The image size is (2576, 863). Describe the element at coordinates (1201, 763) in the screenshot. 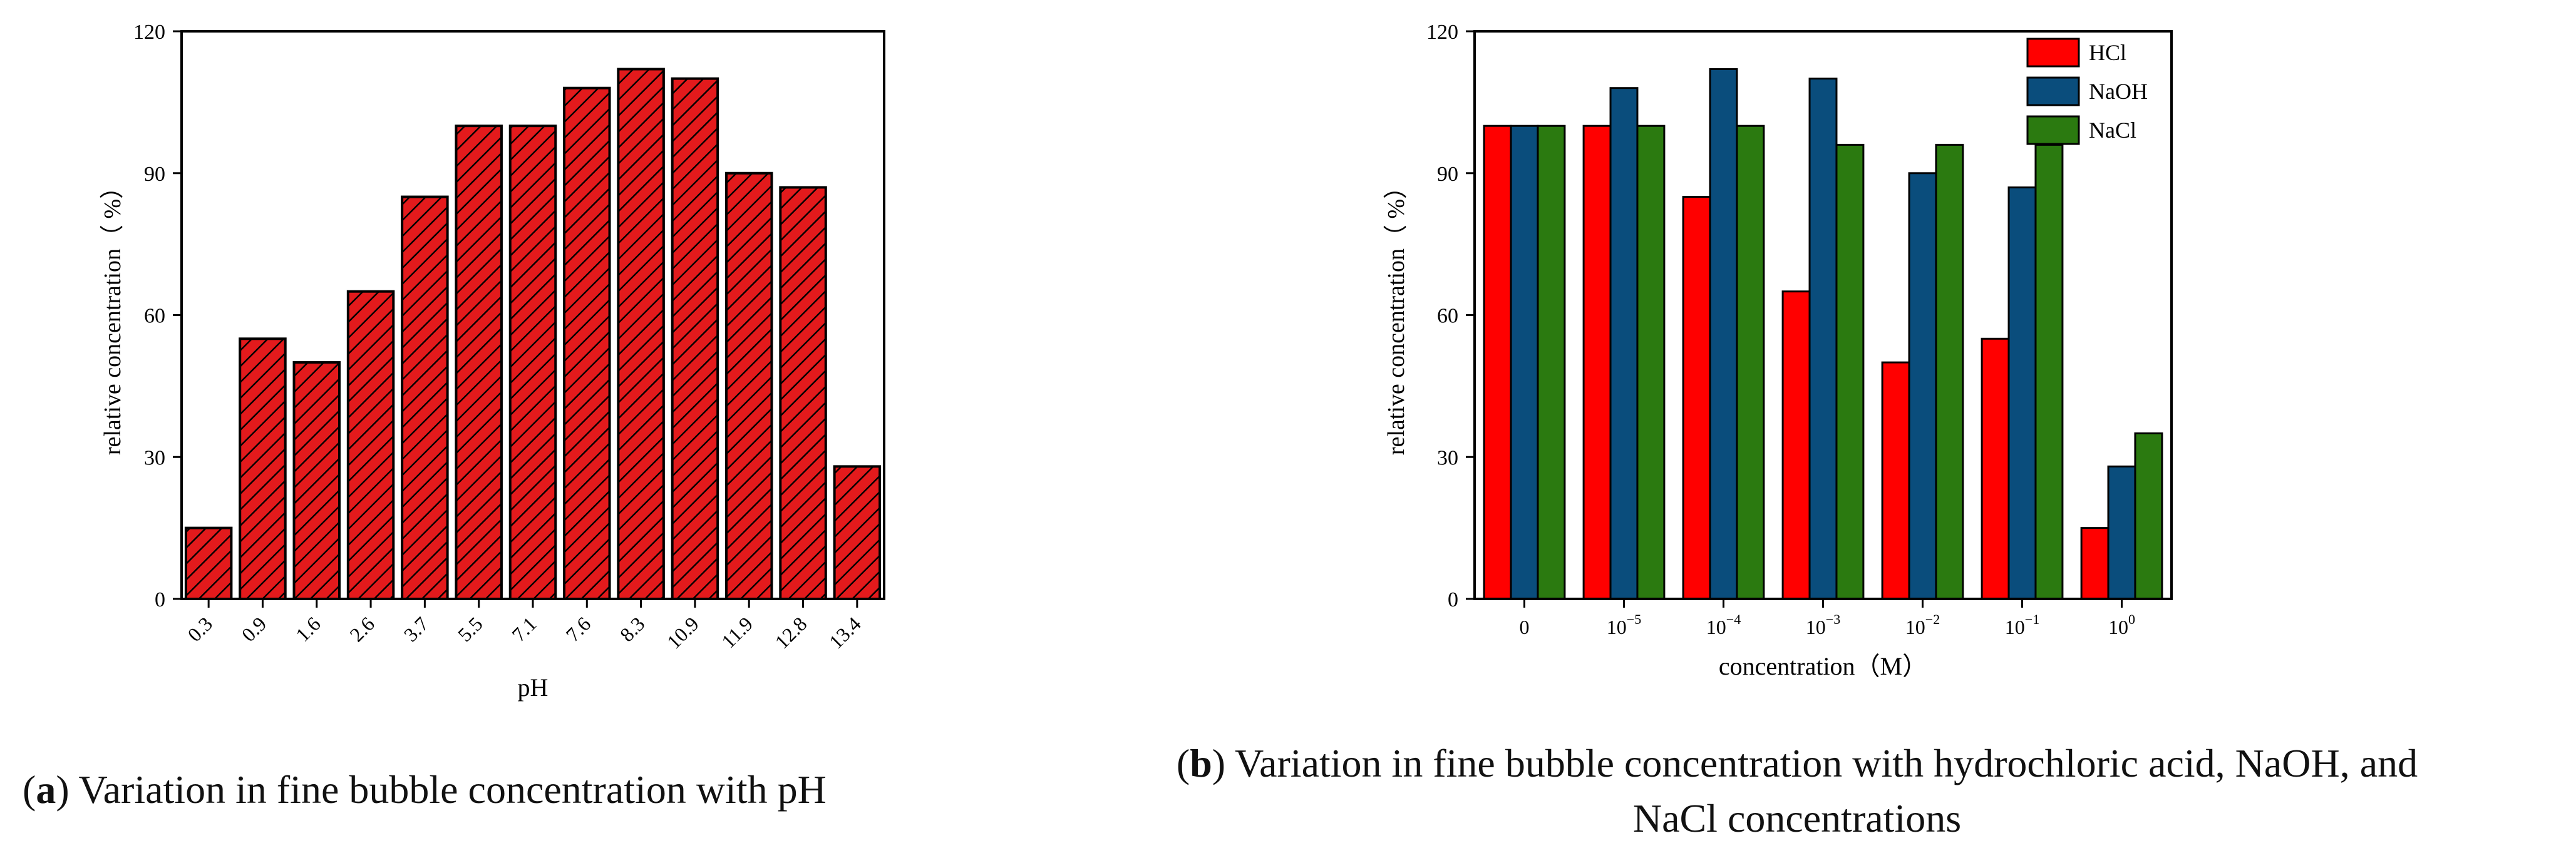

I see `caption-b-letter: b` at that location.